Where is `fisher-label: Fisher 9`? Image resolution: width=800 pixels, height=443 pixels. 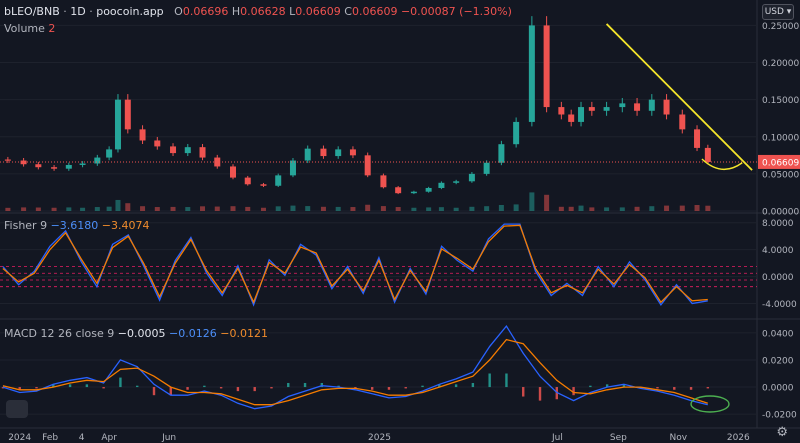
fisher-label: Fisher 9 is located at coordinates (26, 225).